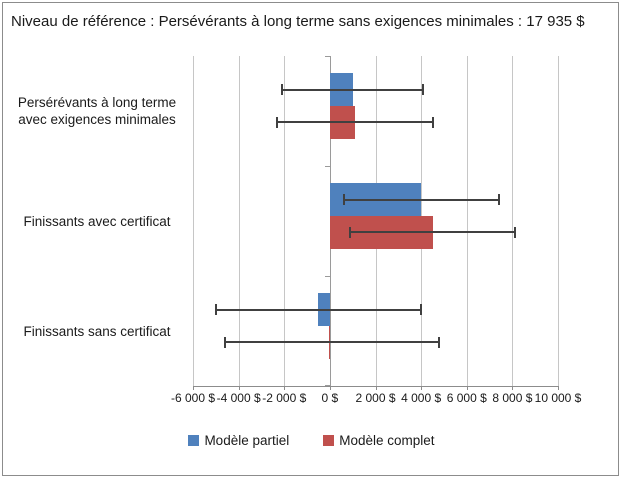  I want to click on legend-swatch-complete-icon, so click(329, 440).